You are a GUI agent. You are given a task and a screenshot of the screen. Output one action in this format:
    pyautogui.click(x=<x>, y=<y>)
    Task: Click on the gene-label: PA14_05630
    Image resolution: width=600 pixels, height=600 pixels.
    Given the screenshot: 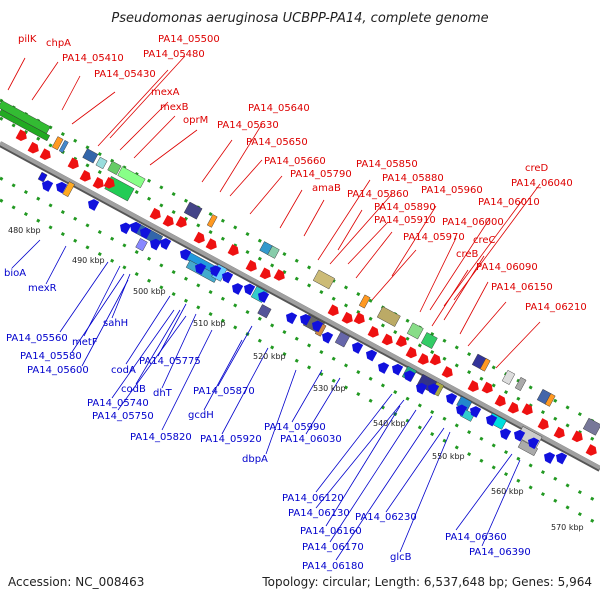 What is the action you would take?
    pyautogui.click(x=248, y=125)
    